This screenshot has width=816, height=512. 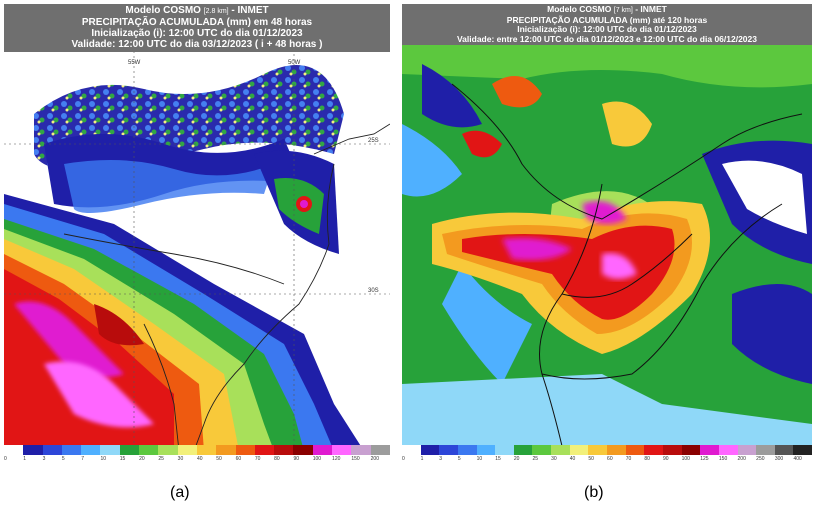 I want to click on panel-a-title-resolution: [2.8 km], so click(x=216, y=11).